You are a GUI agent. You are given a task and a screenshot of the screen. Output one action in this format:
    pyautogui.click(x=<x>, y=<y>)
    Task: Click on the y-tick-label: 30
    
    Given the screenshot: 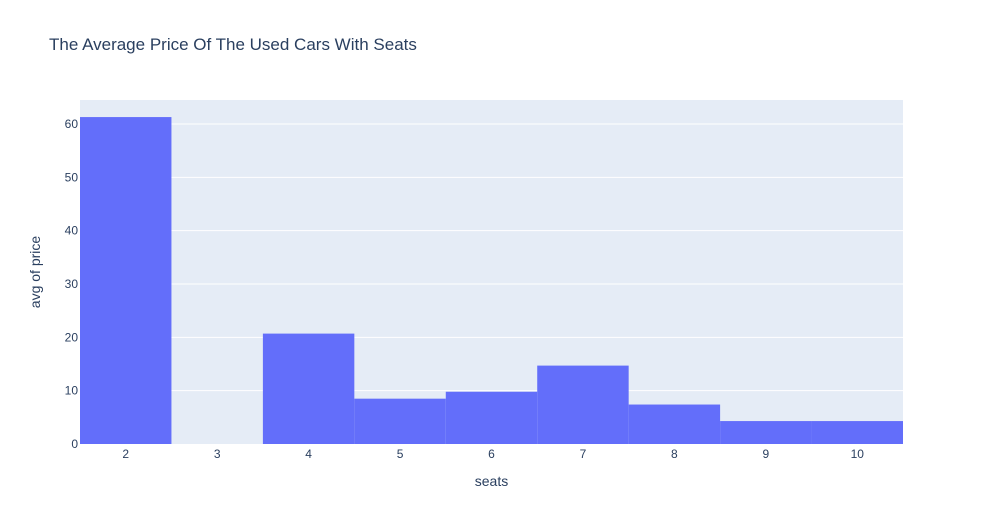 What is the action you would take?
    pyautogui.click(x=72, y=284)
    